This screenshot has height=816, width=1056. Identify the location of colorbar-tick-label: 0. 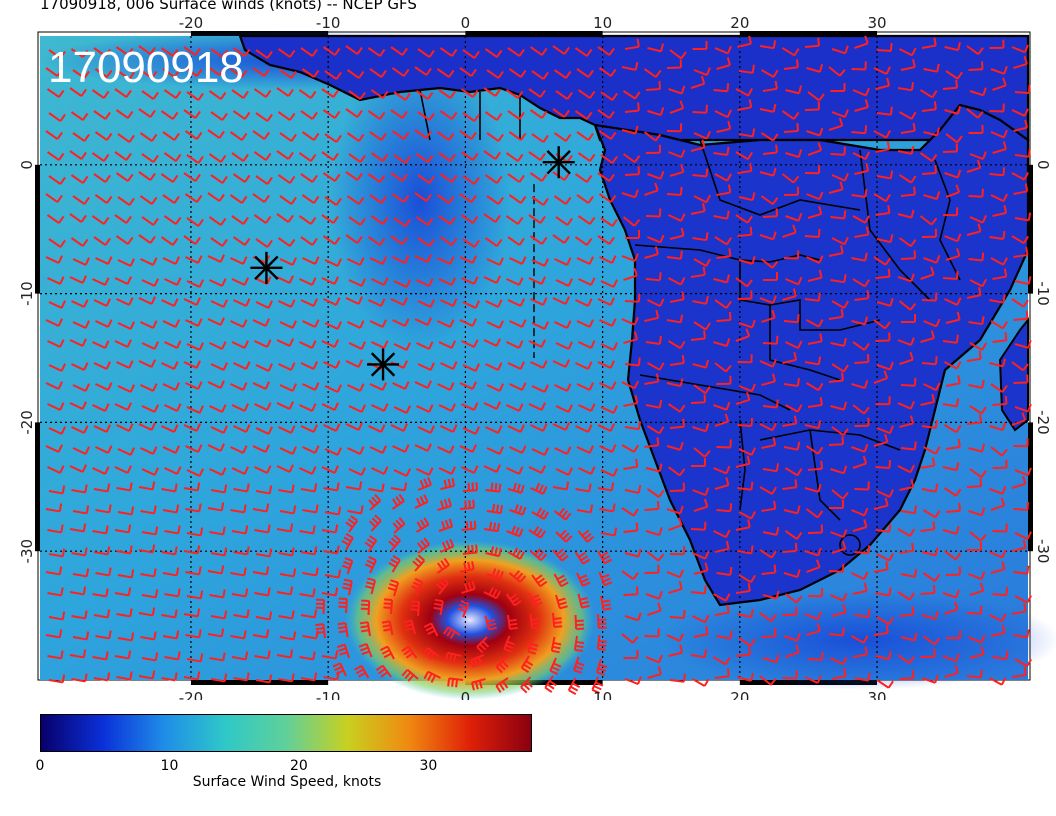
(40, 766).